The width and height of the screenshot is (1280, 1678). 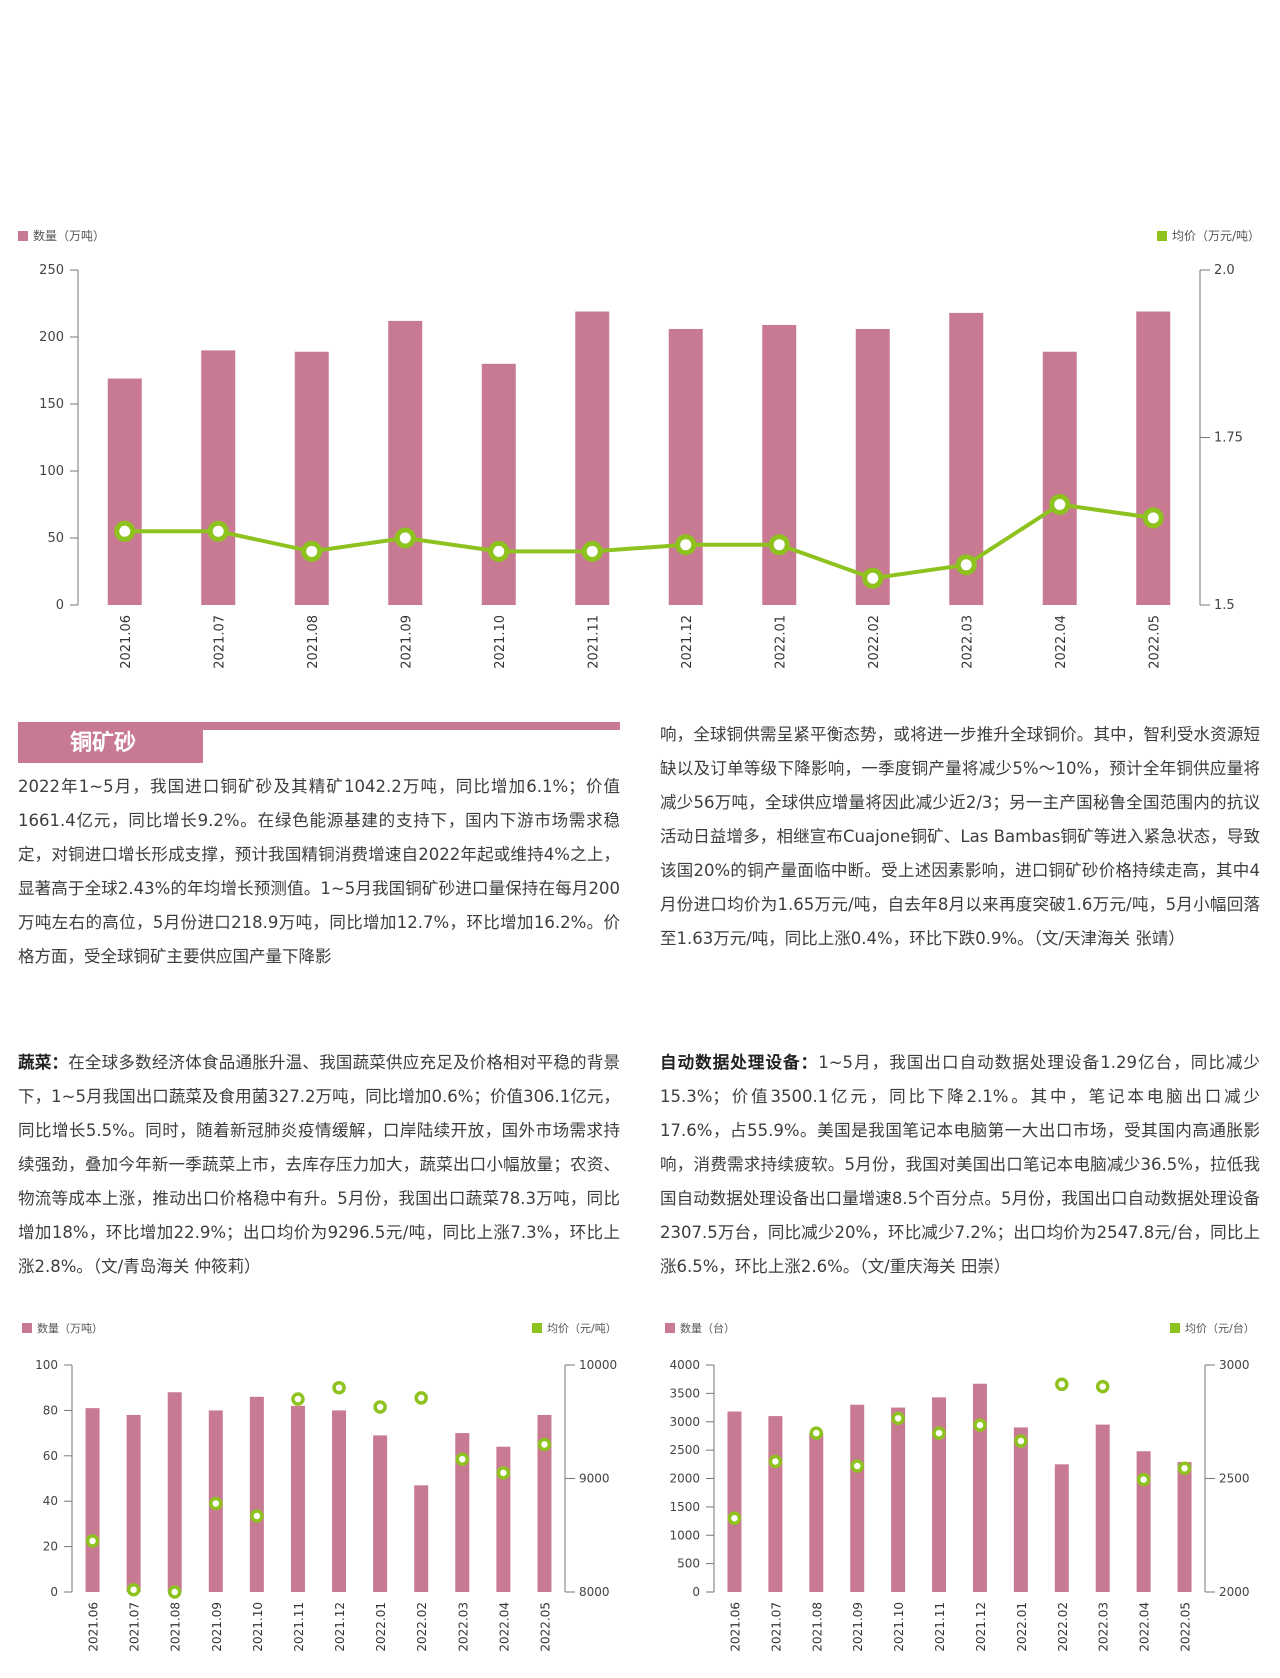 I want to click on left-tick-label: 1500, so click(x=684, y=1507).